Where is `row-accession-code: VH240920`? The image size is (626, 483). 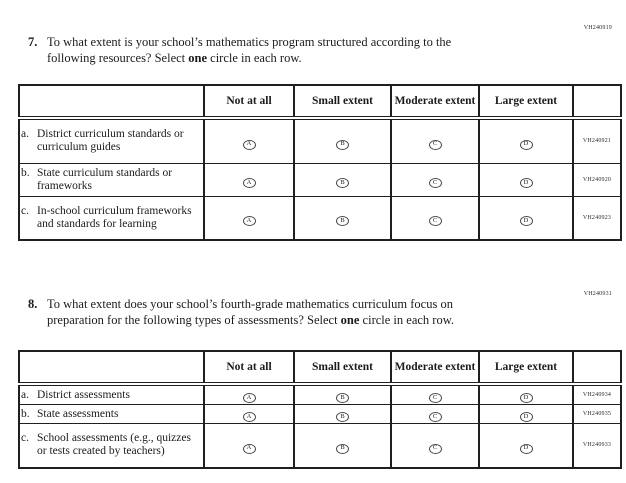
row-accession-code: VH240920 is located at coordinates (597, 179).